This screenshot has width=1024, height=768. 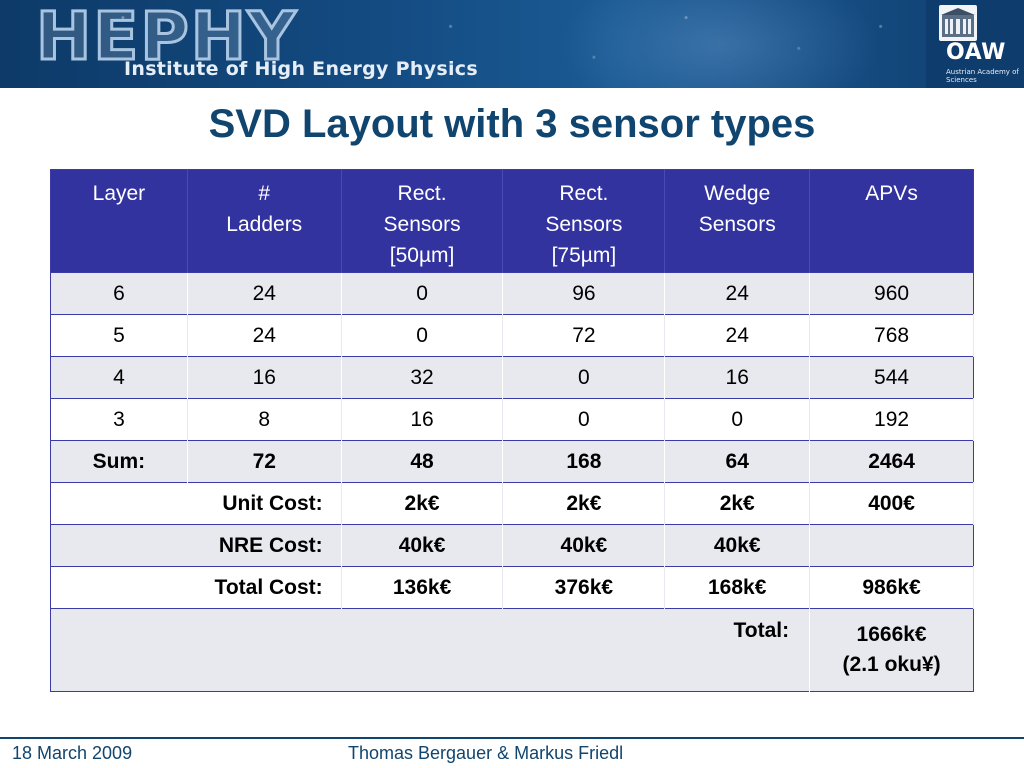 What do you see at coordinates (264, 461) in the screenshot?
I see `sum-ladders: 72` at bounding box center [264, 461].